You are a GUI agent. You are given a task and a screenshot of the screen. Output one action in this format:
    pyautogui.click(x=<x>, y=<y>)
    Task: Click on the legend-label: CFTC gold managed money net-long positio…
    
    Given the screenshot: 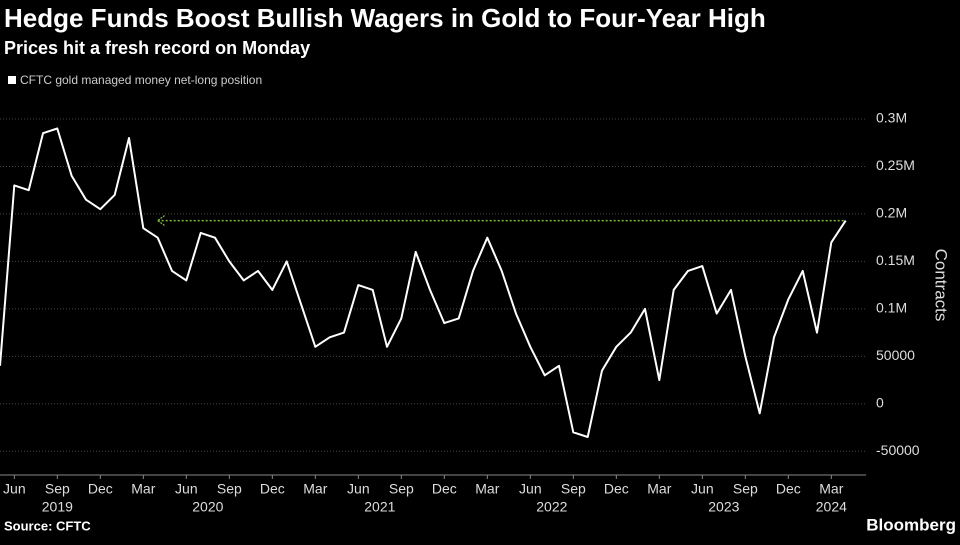 What is the action you would take?
    pyautogui.click(x=141, y=80)
    